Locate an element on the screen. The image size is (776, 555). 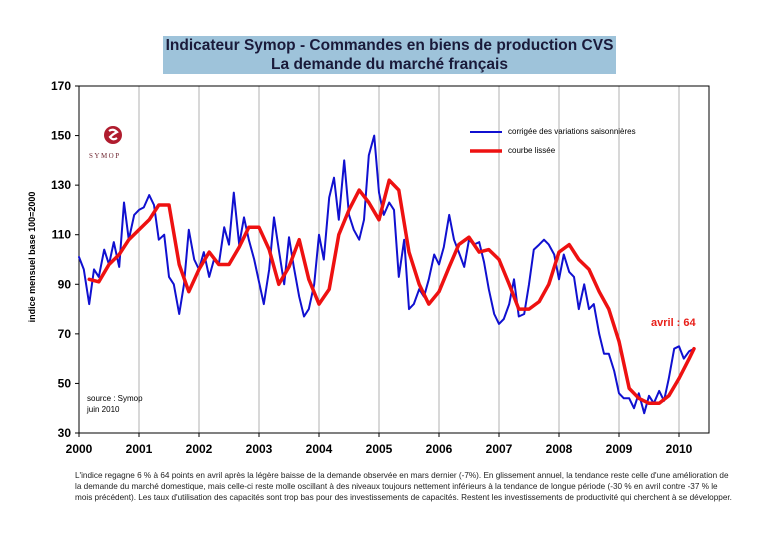
x-tick-label: 2004 is located at coordinates (319, 449).